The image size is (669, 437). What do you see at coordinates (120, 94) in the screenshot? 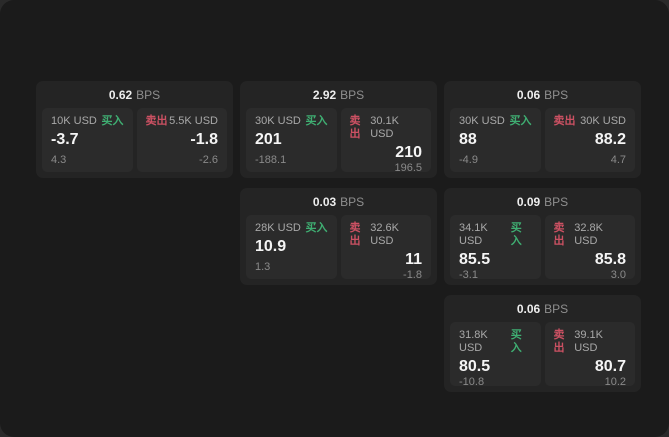
I see `spread-value: 0.62` at bounding box center [120, 94].